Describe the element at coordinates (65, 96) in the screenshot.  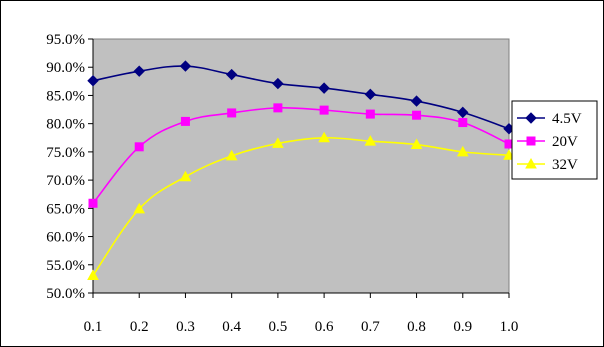
I see `y-tick-label: 85.0%` at that location.